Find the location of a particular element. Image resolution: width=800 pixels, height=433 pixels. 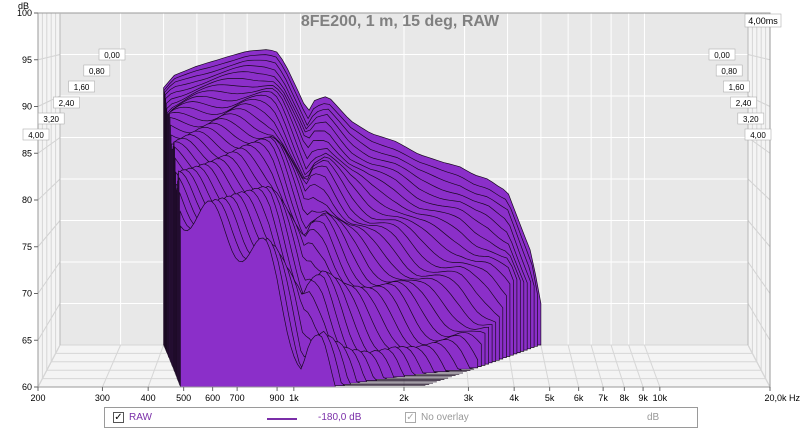

overlay-checkbox: ✓ is located at coordinates (410, 417).